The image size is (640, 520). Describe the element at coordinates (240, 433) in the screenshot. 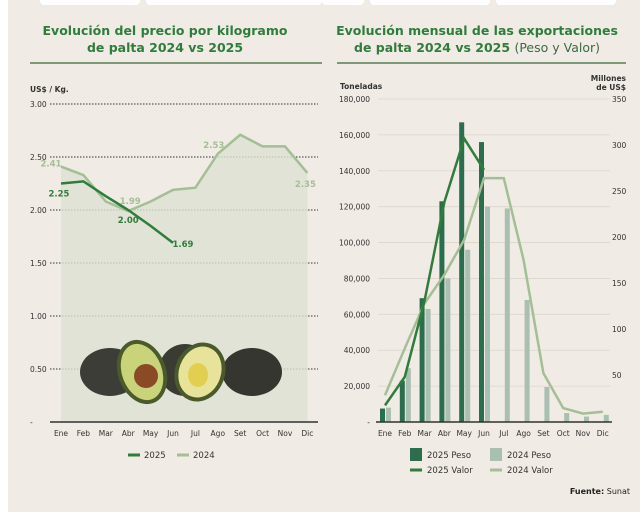

I see `x-tick-label: Set` at that location.